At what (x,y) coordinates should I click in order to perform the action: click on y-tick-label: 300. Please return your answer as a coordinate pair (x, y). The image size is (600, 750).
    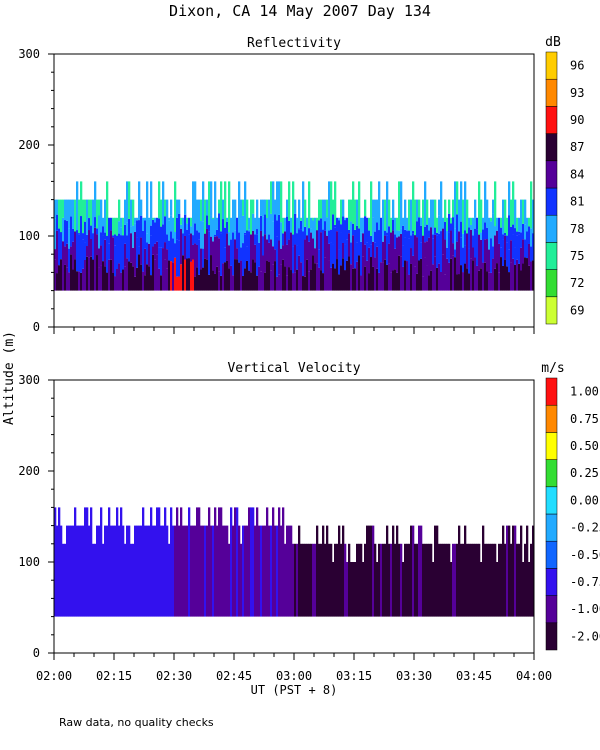
    Looking at the image, I should click on (29, 54).